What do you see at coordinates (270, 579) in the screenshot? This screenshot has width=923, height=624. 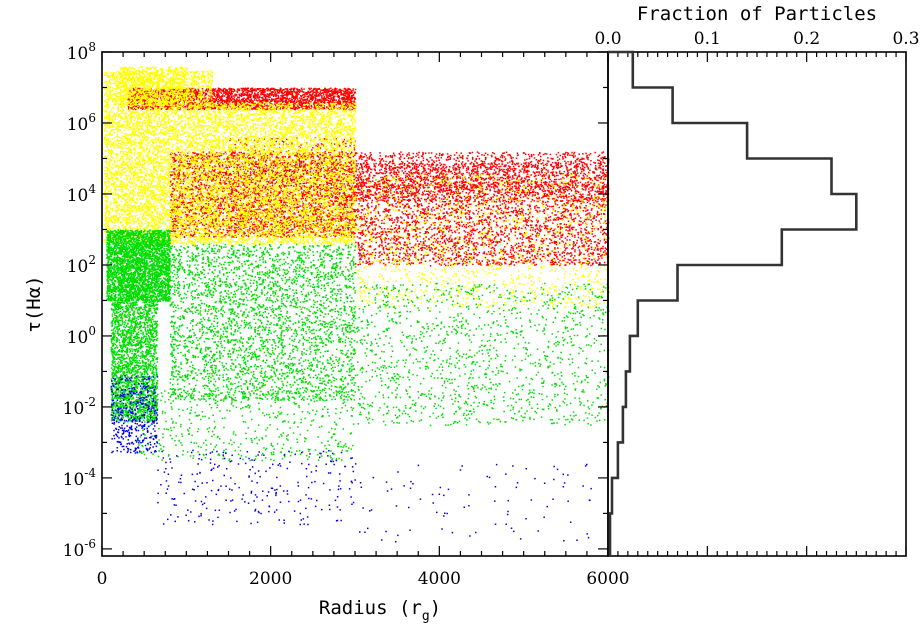 I see `x-tick-label: 2000` at bounding box center [270, 579].